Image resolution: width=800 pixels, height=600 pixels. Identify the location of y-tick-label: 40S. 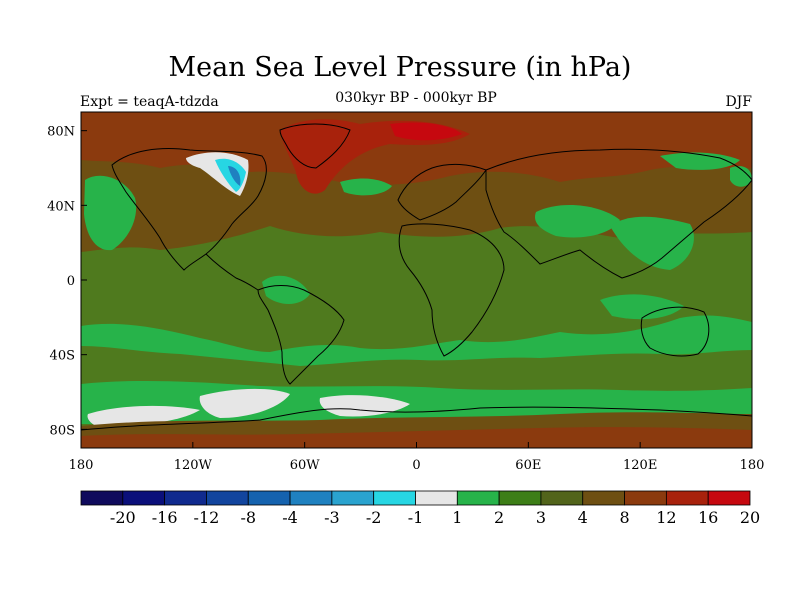
(62, 356).